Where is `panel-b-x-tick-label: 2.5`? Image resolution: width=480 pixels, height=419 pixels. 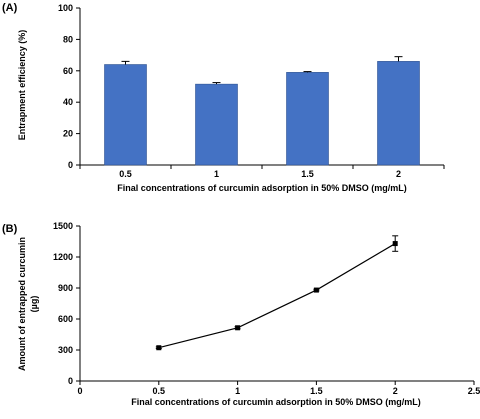
panel-b-x-tick-label: 2.5 is located at coordinates (474, 391).